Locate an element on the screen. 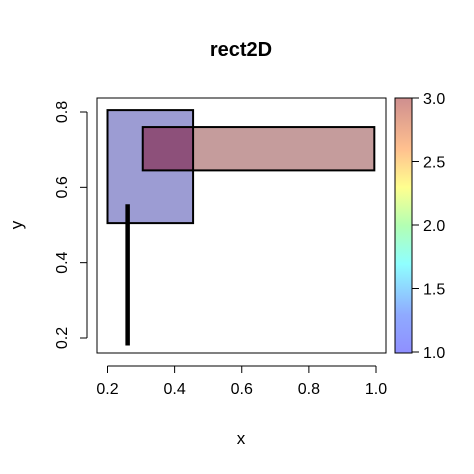 The height and width of the screenshot is (474, 474). color-key: 1.0 1.5 2.0 2.5 3.0 is located at coordinates (419, 226).